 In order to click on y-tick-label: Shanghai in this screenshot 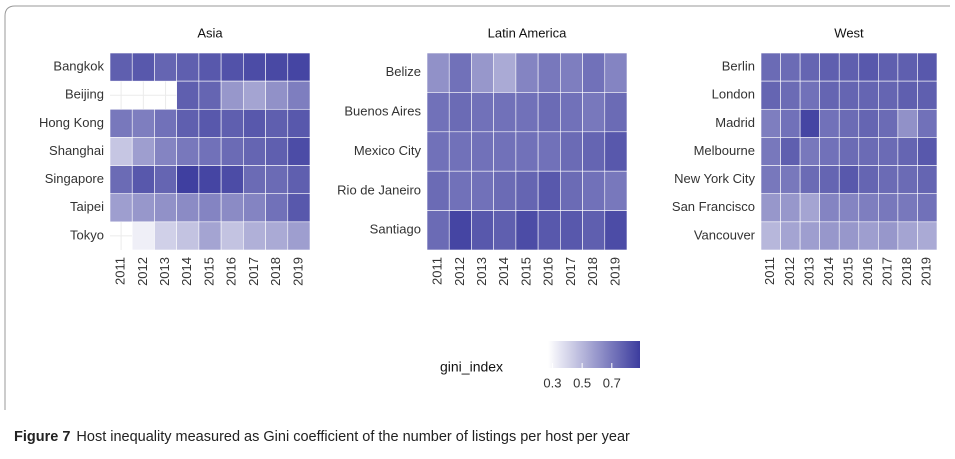, I will do `click(76, 150)`.